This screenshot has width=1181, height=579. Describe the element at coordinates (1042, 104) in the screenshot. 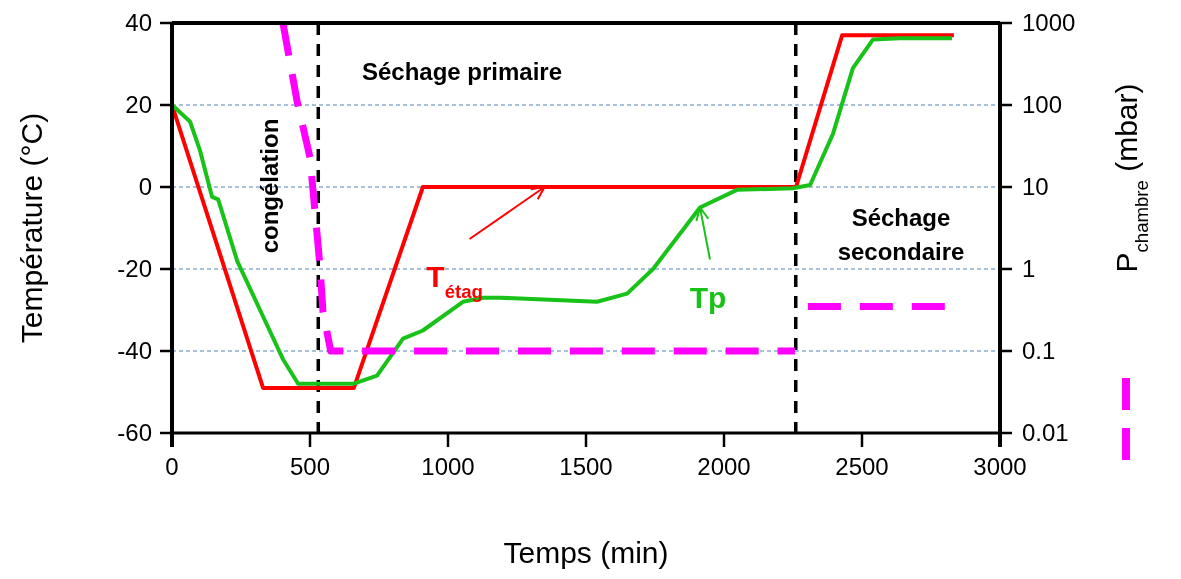

I see `y2-tick-label: 100` at that location.